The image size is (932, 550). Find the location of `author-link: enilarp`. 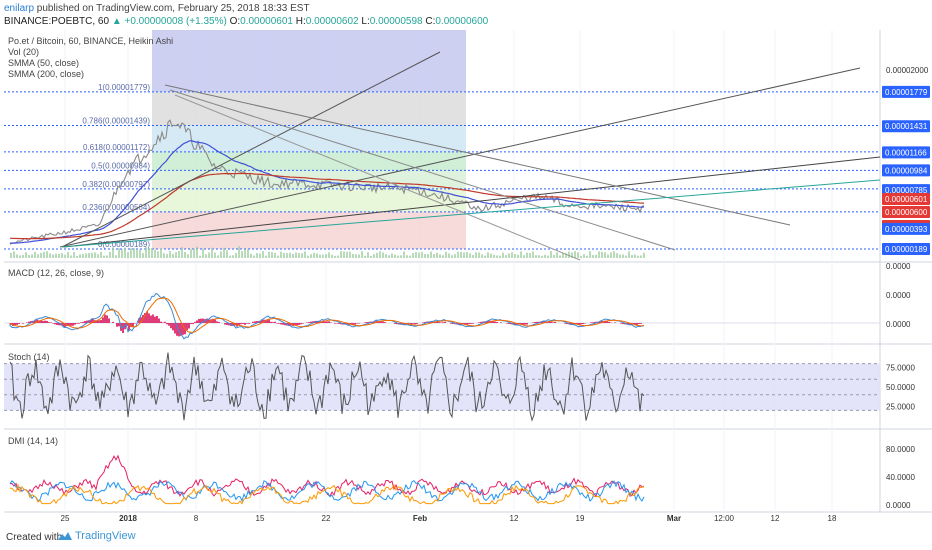

author-link: enilarp is located at coordinates (19, 8).